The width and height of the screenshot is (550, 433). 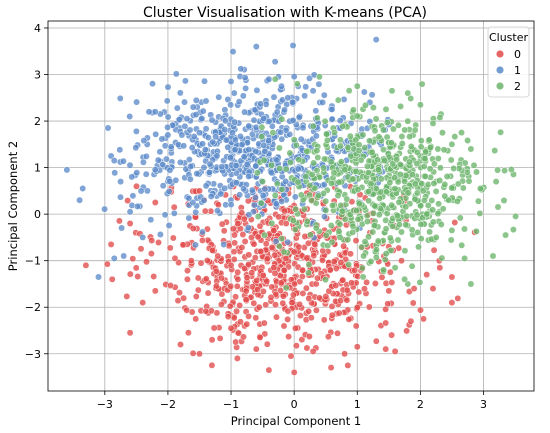 I want to click on legend-box, so click(x=508, y=62).